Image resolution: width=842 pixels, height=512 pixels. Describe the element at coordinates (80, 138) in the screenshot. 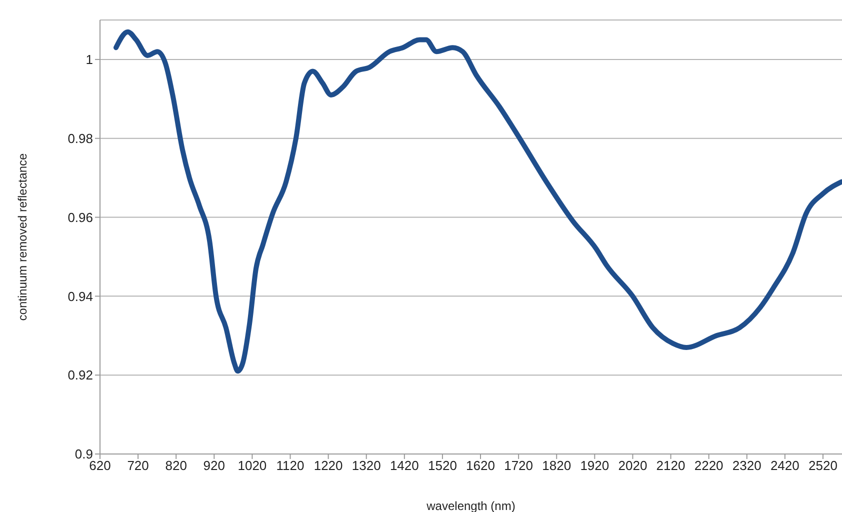

I see `y-tick-label: 0.98` at that location.